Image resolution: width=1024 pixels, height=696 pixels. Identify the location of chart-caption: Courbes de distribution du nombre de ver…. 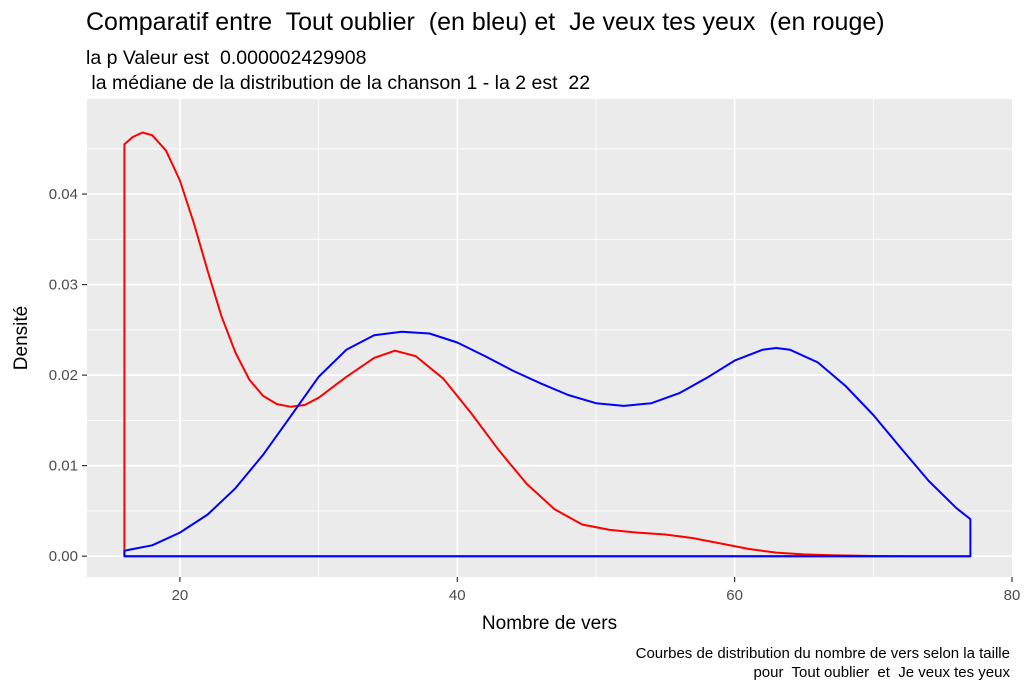
(823, 663).